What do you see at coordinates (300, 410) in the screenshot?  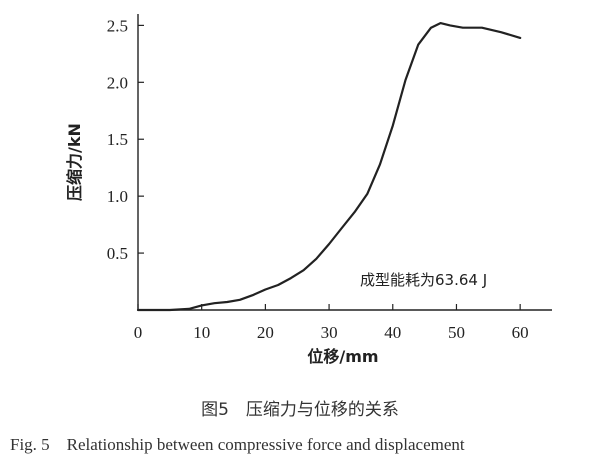 I see `caption-chinese: 图5 压缩力与位移的关系` at bounding box center [300, 410].